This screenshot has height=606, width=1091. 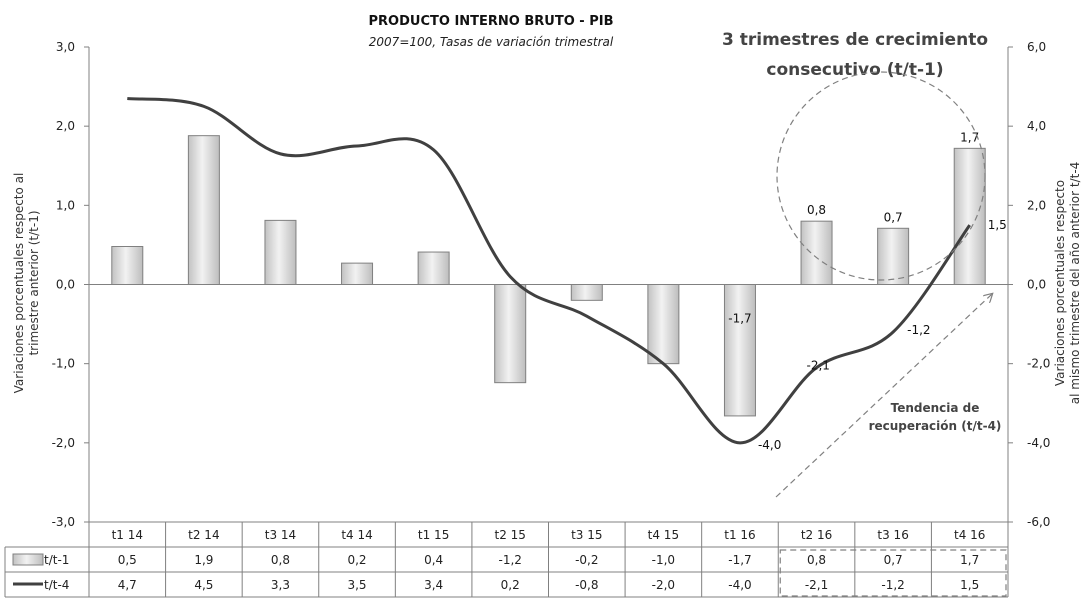 I want to click on right-tick-label: 0,0, so click(x=1036, y=285).